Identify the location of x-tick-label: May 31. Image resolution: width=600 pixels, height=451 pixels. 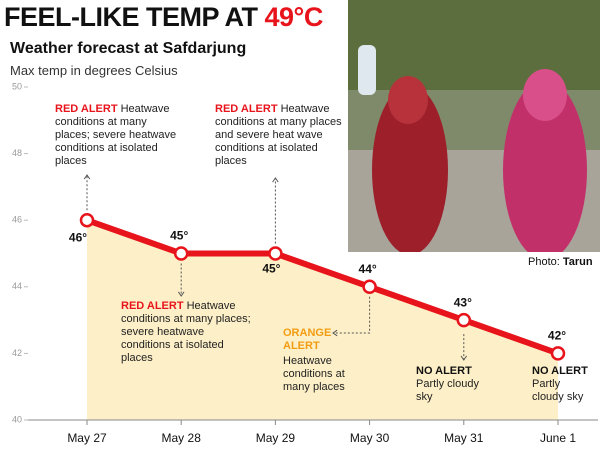
(464, 438).